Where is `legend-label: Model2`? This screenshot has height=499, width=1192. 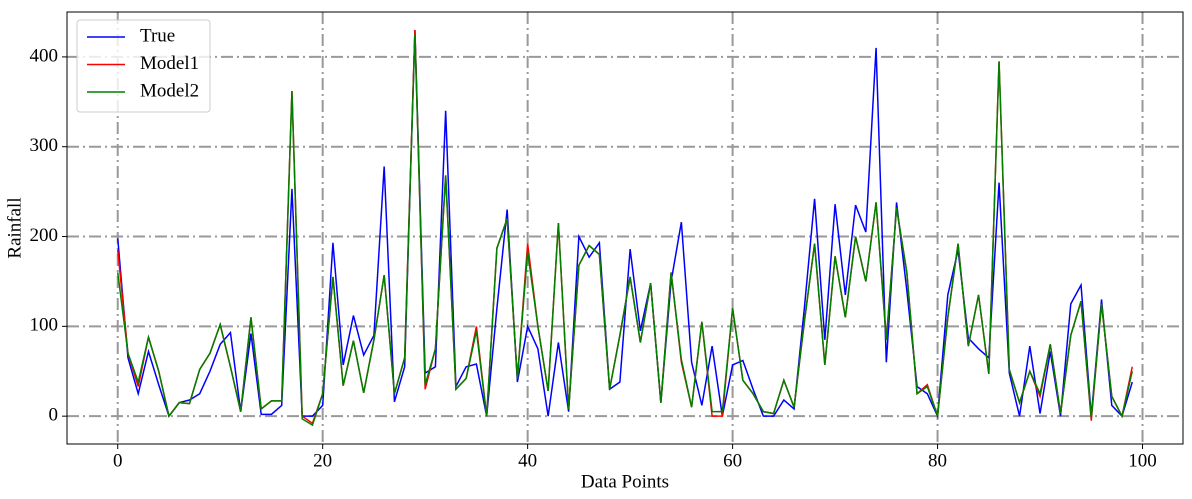 legend-label: Model2 is located at coordinates (169, 90).